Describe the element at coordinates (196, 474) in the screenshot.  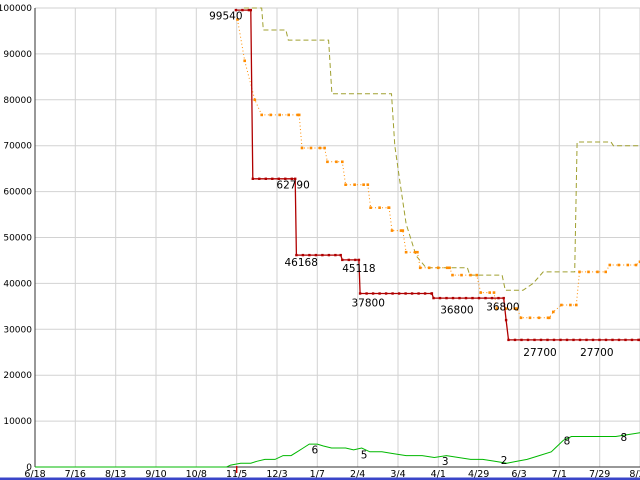
I see `svg-text: 10/8` at that location.